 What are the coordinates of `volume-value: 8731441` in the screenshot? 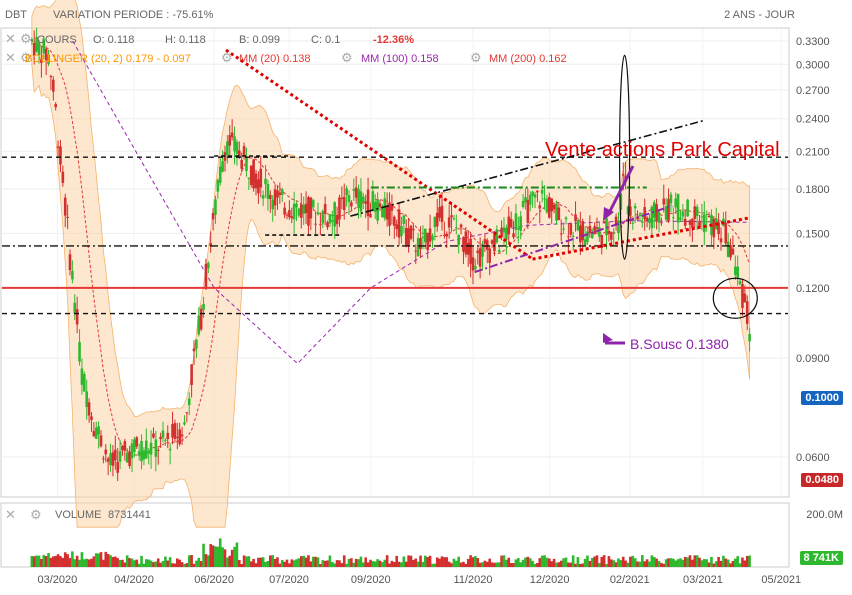 It's located at (129, 515).